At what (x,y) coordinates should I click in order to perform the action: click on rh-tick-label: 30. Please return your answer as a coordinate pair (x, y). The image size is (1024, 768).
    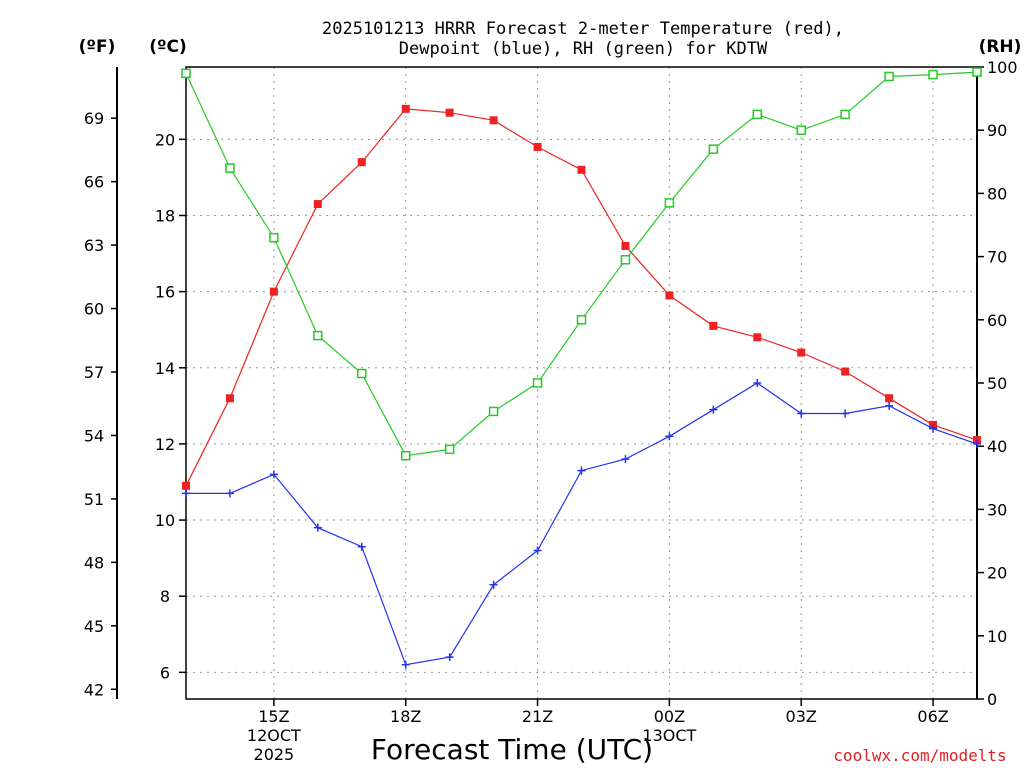
    Looking at the image, I should click on (997, 509).